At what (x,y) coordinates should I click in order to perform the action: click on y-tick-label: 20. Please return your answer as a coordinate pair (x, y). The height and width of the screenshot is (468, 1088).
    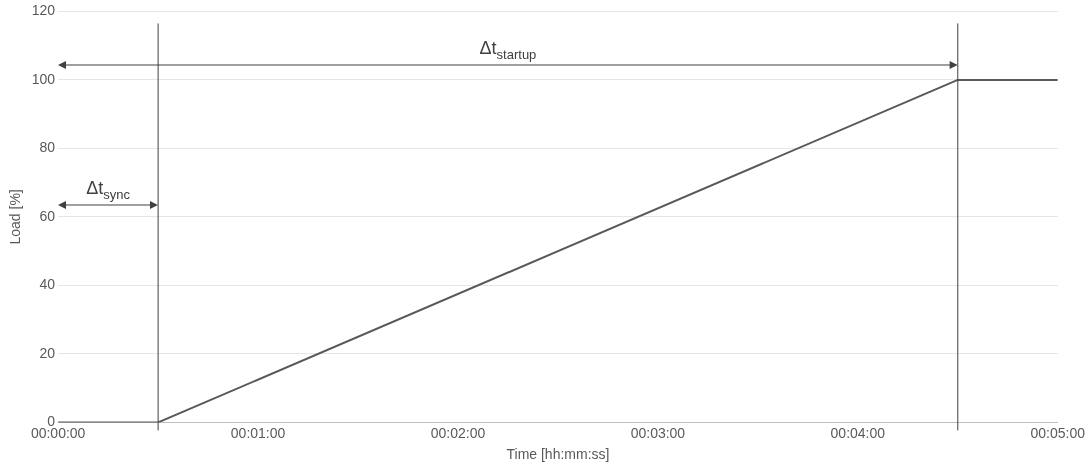
    Looking at the image, I should click on (47, 352).